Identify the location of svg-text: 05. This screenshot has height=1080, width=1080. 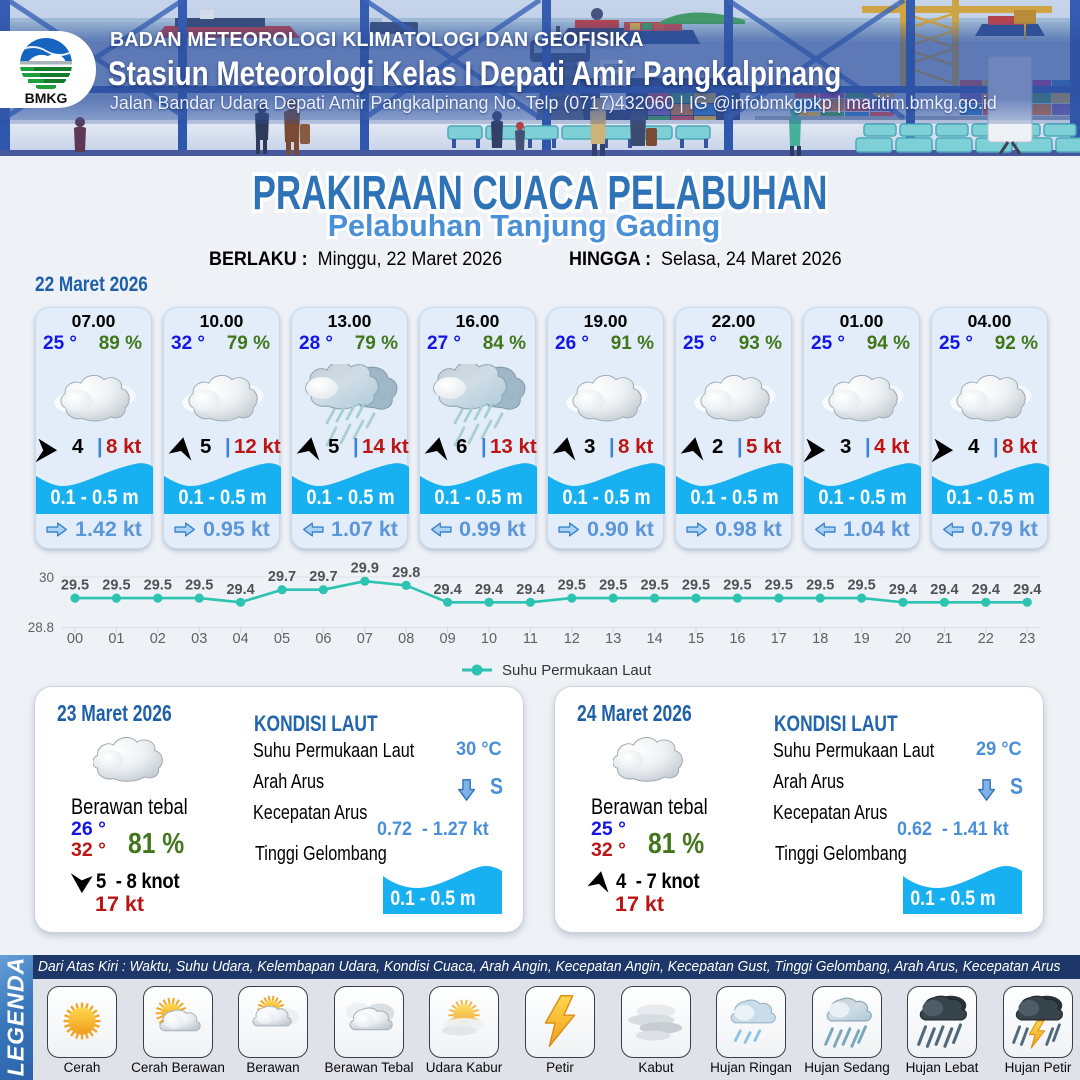
(282, 639).